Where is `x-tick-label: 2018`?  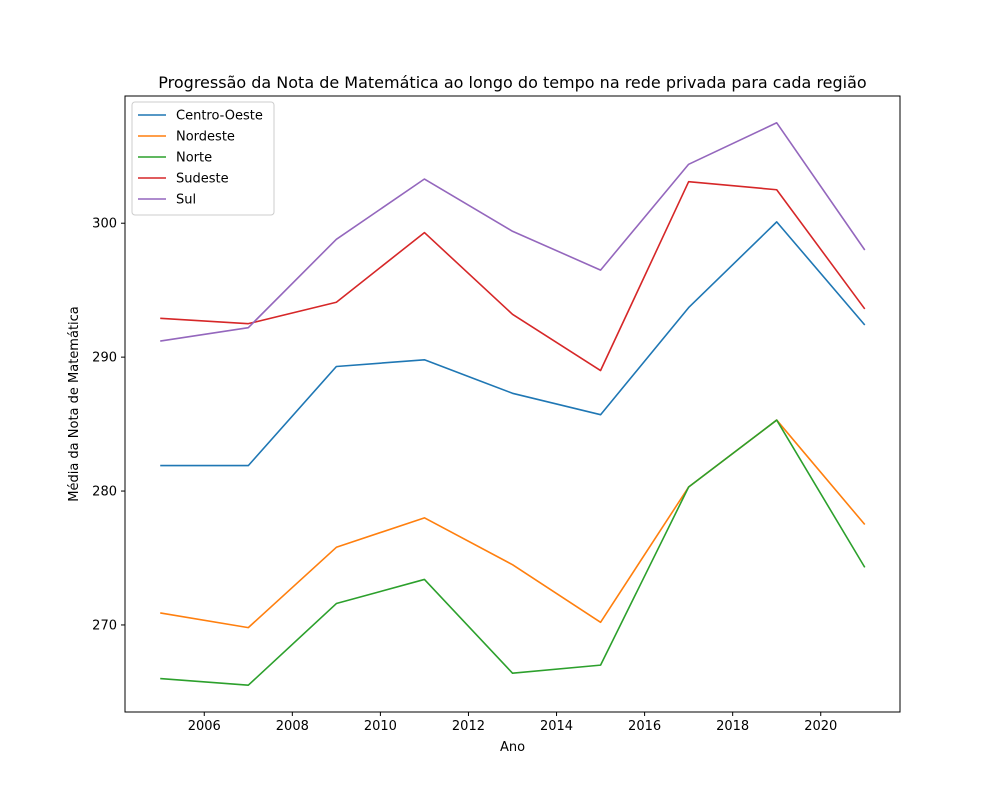
x-tick-label: 2018 is located at coordinates (732, 726).